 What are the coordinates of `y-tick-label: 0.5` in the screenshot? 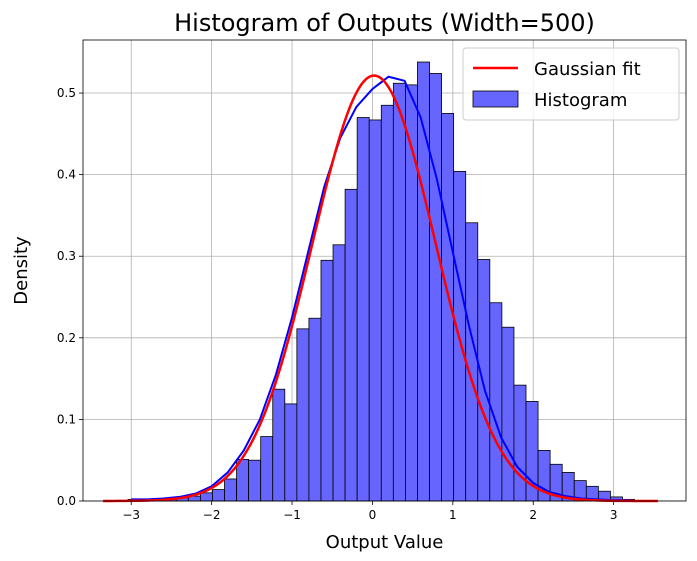 It's located at (66, 93).